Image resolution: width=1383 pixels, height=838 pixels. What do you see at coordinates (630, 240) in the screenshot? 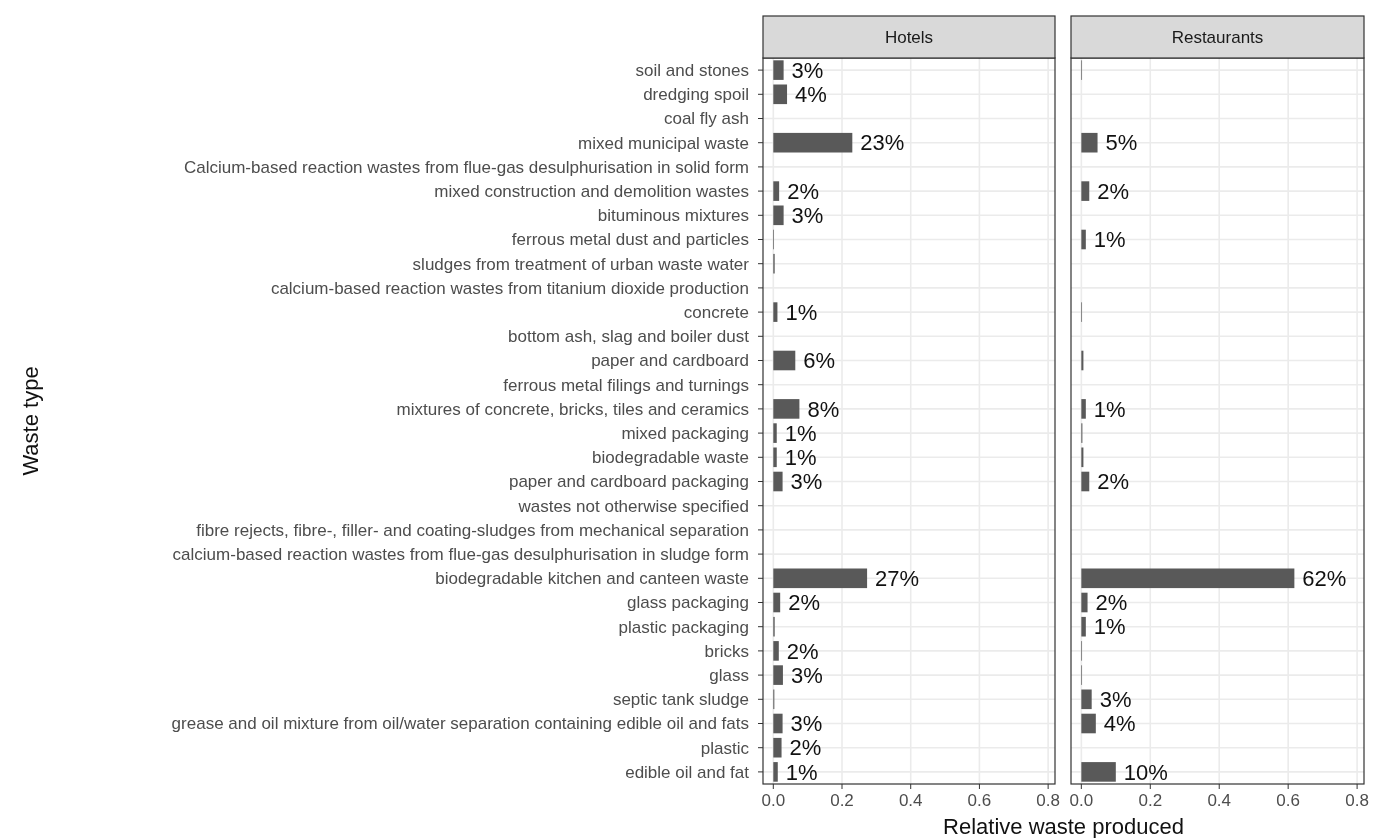
I see `y-tick-label: ferrous metal dust and particles` at bounding box center [630, 240].